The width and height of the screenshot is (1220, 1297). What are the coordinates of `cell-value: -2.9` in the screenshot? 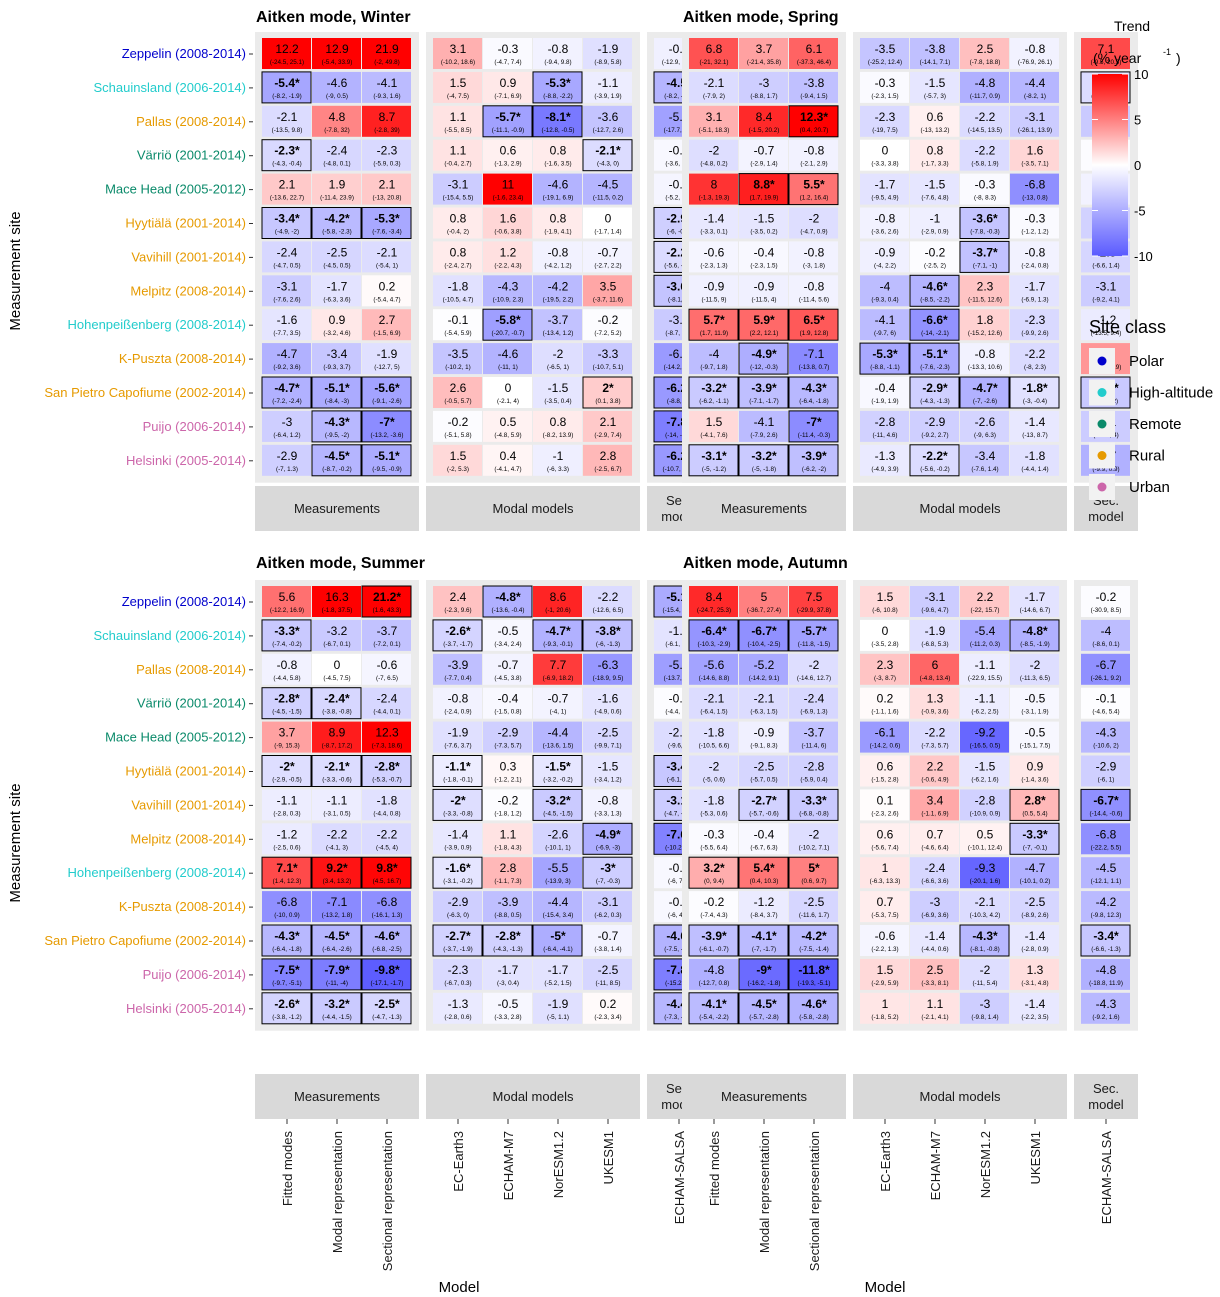 It's located at (508, 733).